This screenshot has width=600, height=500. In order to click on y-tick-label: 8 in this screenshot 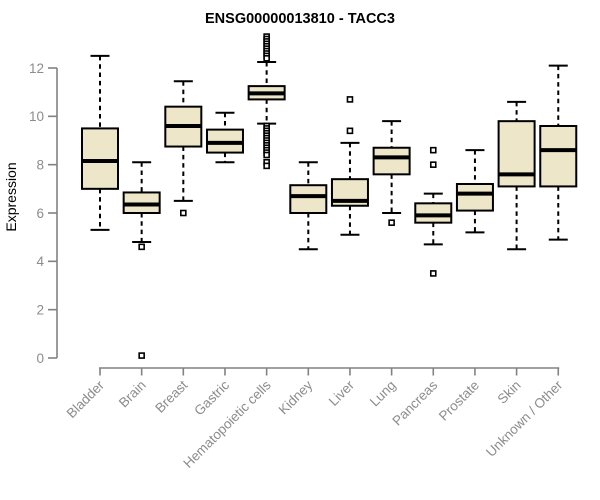, I will do `click(40, 164)`.